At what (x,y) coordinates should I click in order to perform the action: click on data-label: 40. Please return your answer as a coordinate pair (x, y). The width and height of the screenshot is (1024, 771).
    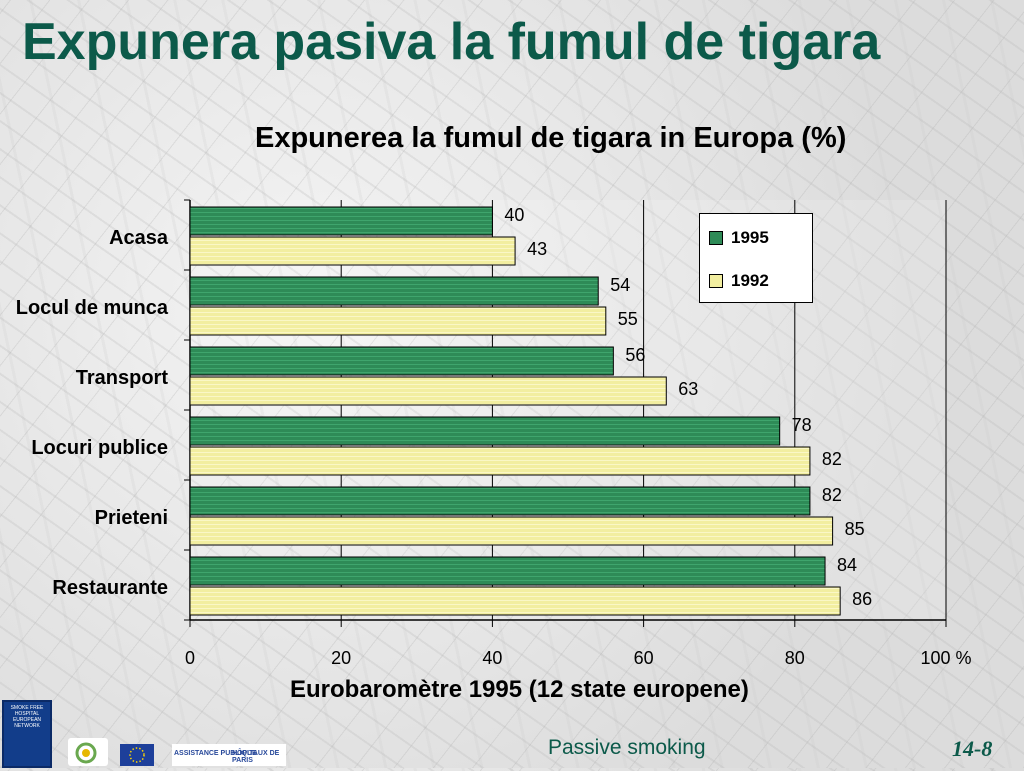
    Looking at the image, I should click on (514, 215).